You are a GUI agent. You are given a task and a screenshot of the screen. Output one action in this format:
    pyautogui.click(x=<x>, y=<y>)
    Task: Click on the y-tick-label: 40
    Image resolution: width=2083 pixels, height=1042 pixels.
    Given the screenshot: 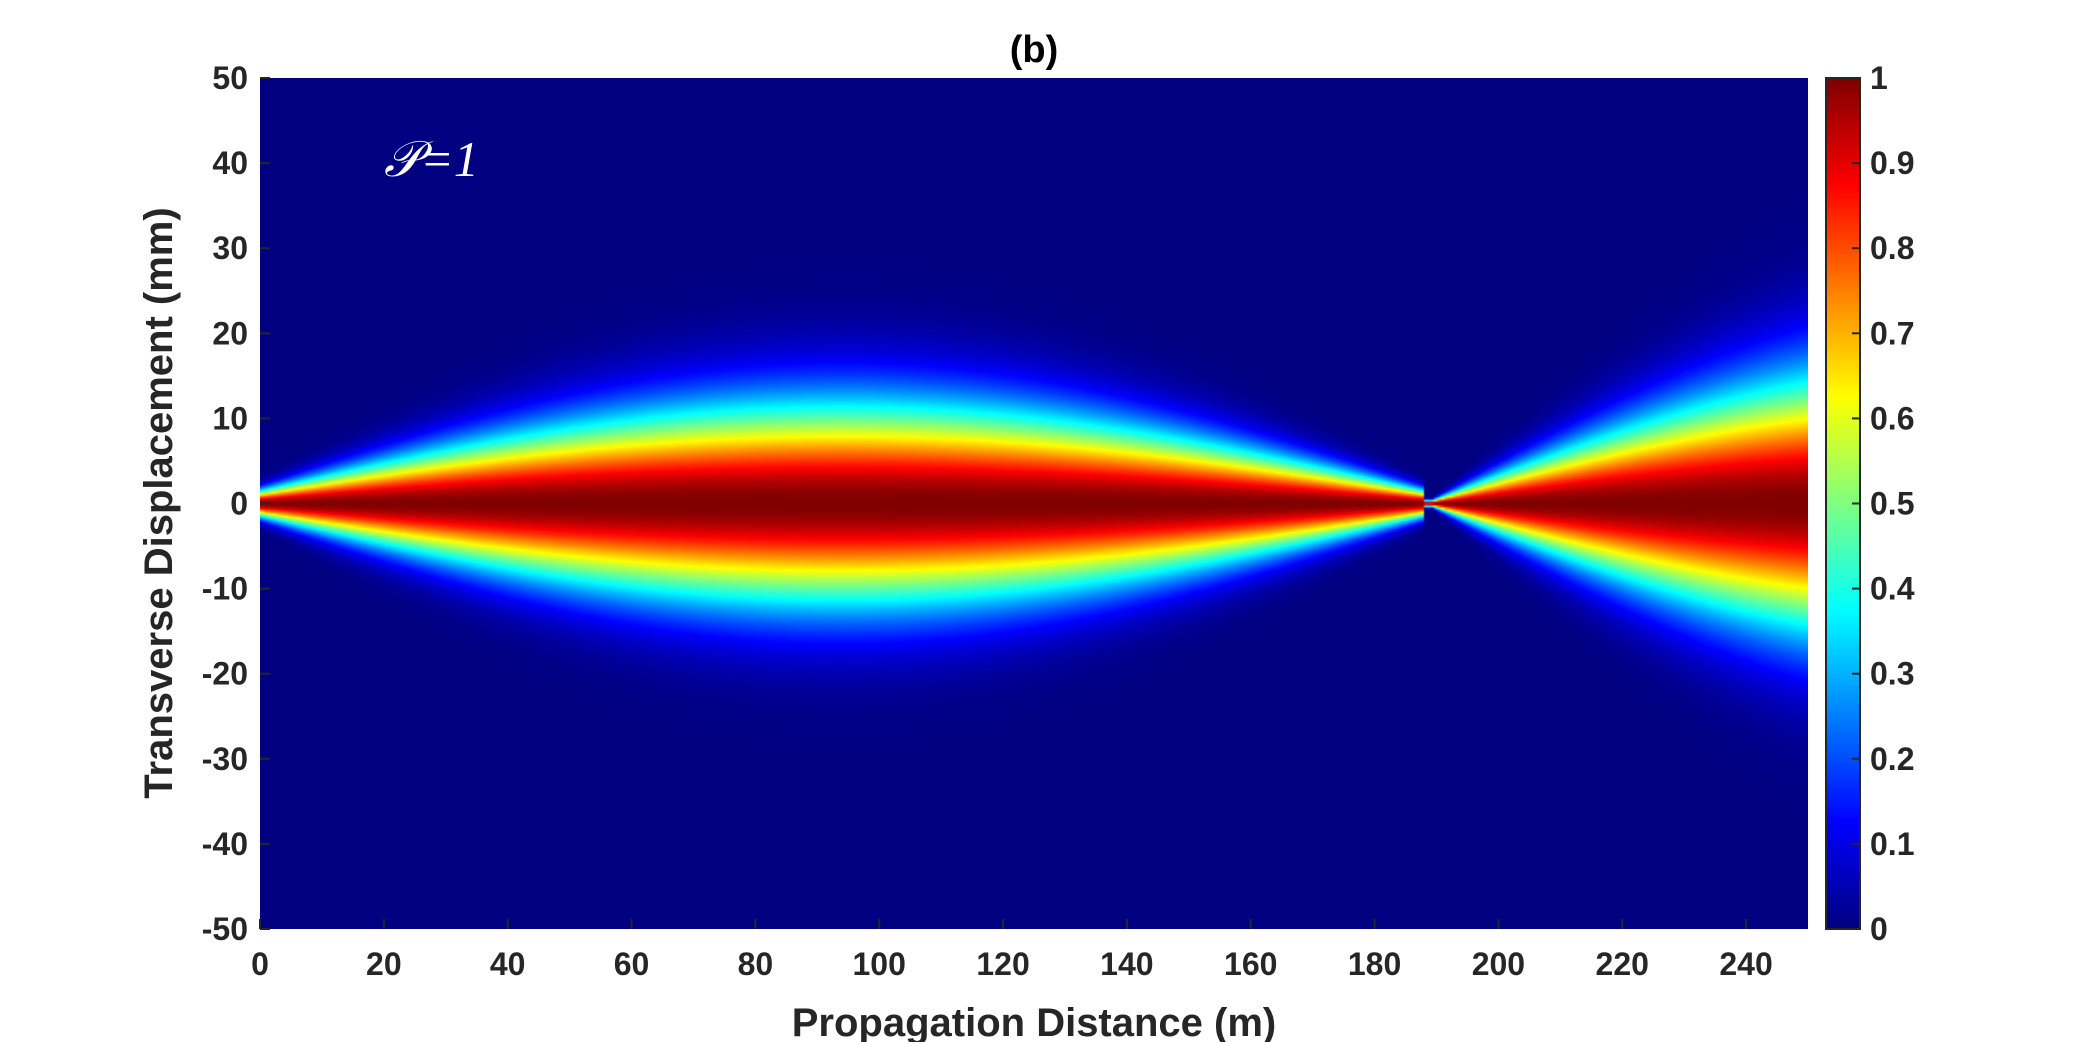 What is the action you would take?
    pyautogui.click(x=230, y=163)
    